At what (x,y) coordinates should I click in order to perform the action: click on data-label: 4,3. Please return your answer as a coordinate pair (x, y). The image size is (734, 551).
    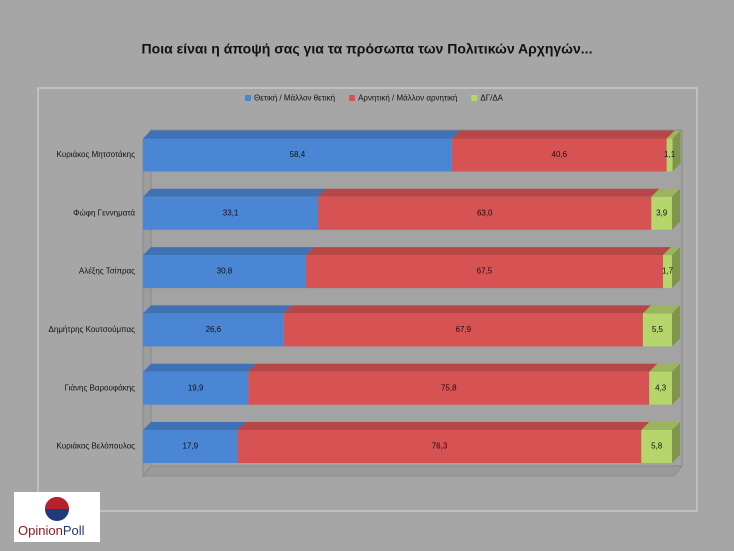
    Looking at the image, I should click on (661, 387).